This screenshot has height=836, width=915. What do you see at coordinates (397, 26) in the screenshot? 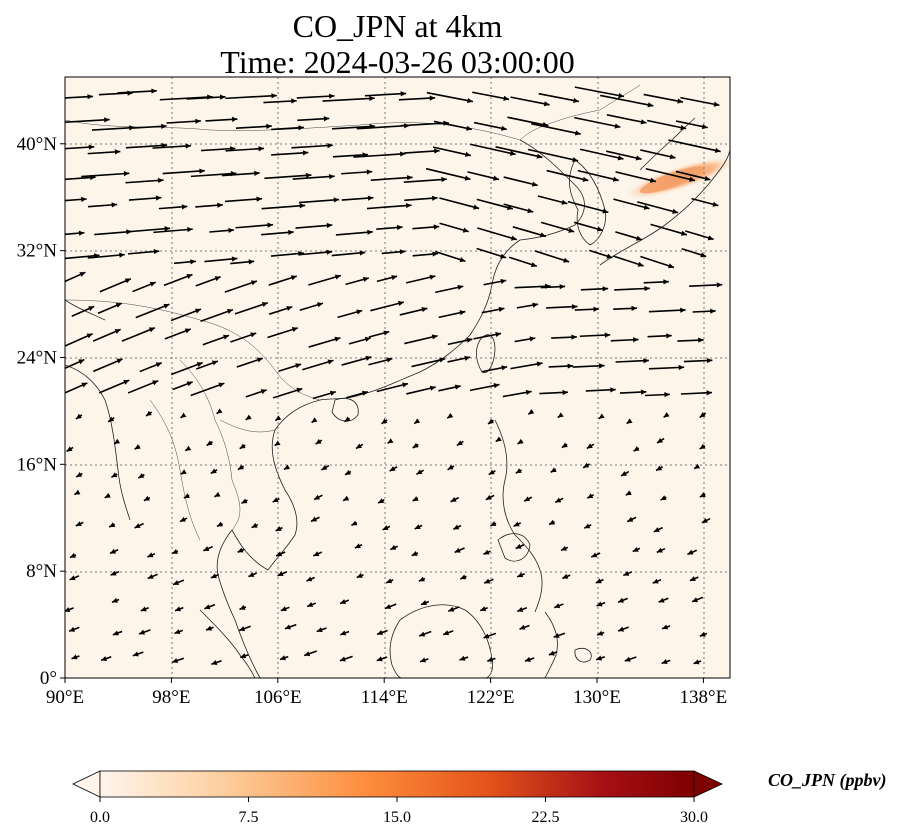
I see `map-title-line1: CO_JPN at 4km` at bounding box center [397, 26].